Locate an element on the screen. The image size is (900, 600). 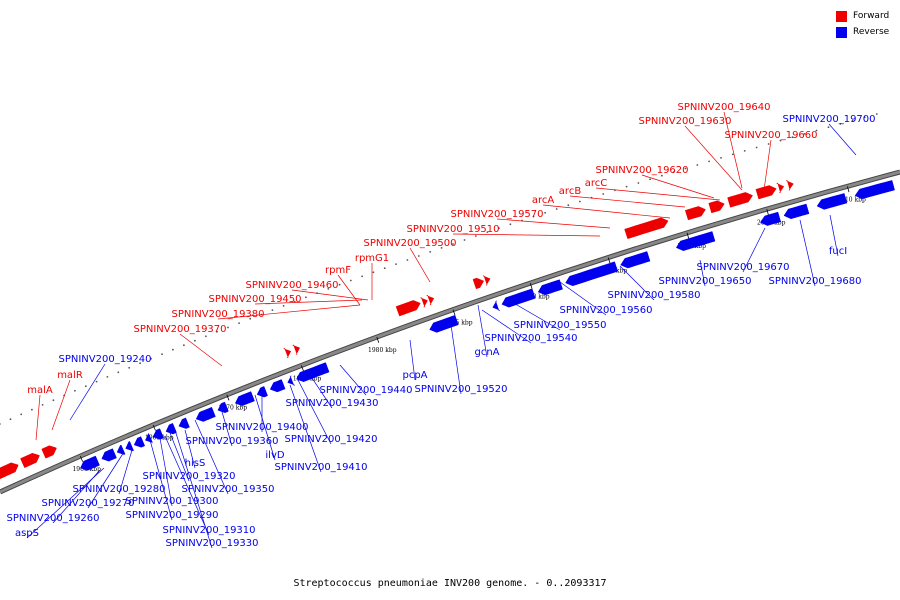
legend-item-reverse: Reverse is located at coordinates (862, 32).